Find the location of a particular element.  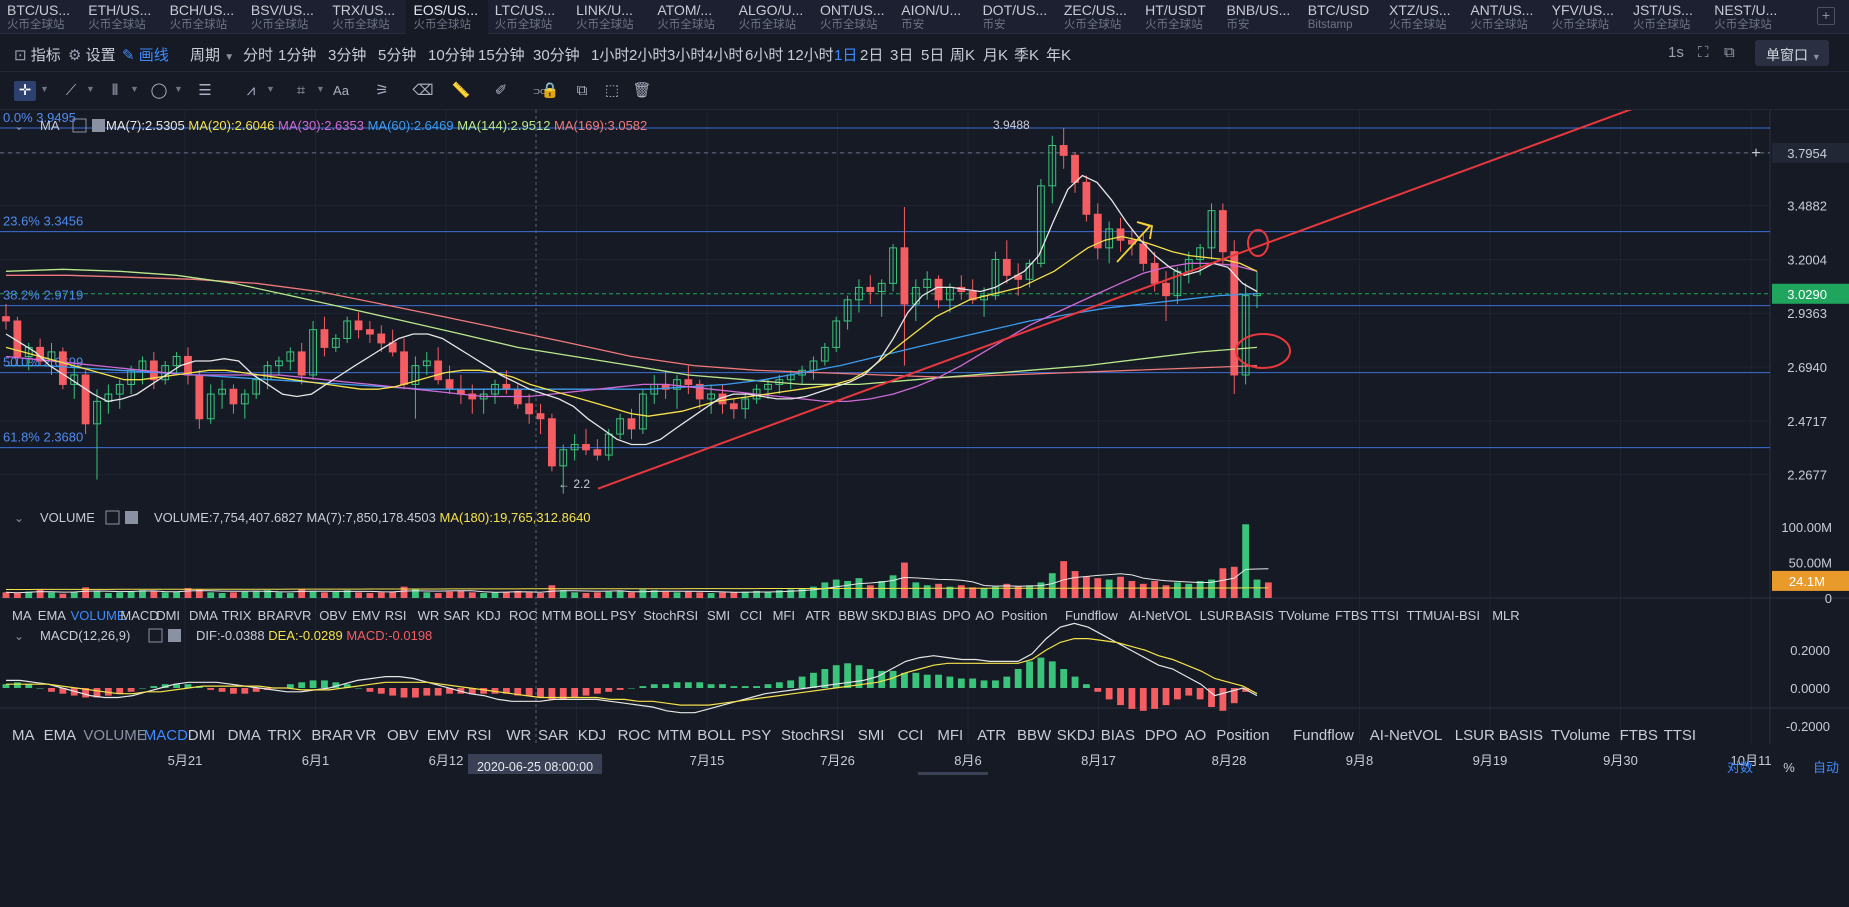

indicator-tab: StochRSI is located at coordinates (670, 615).